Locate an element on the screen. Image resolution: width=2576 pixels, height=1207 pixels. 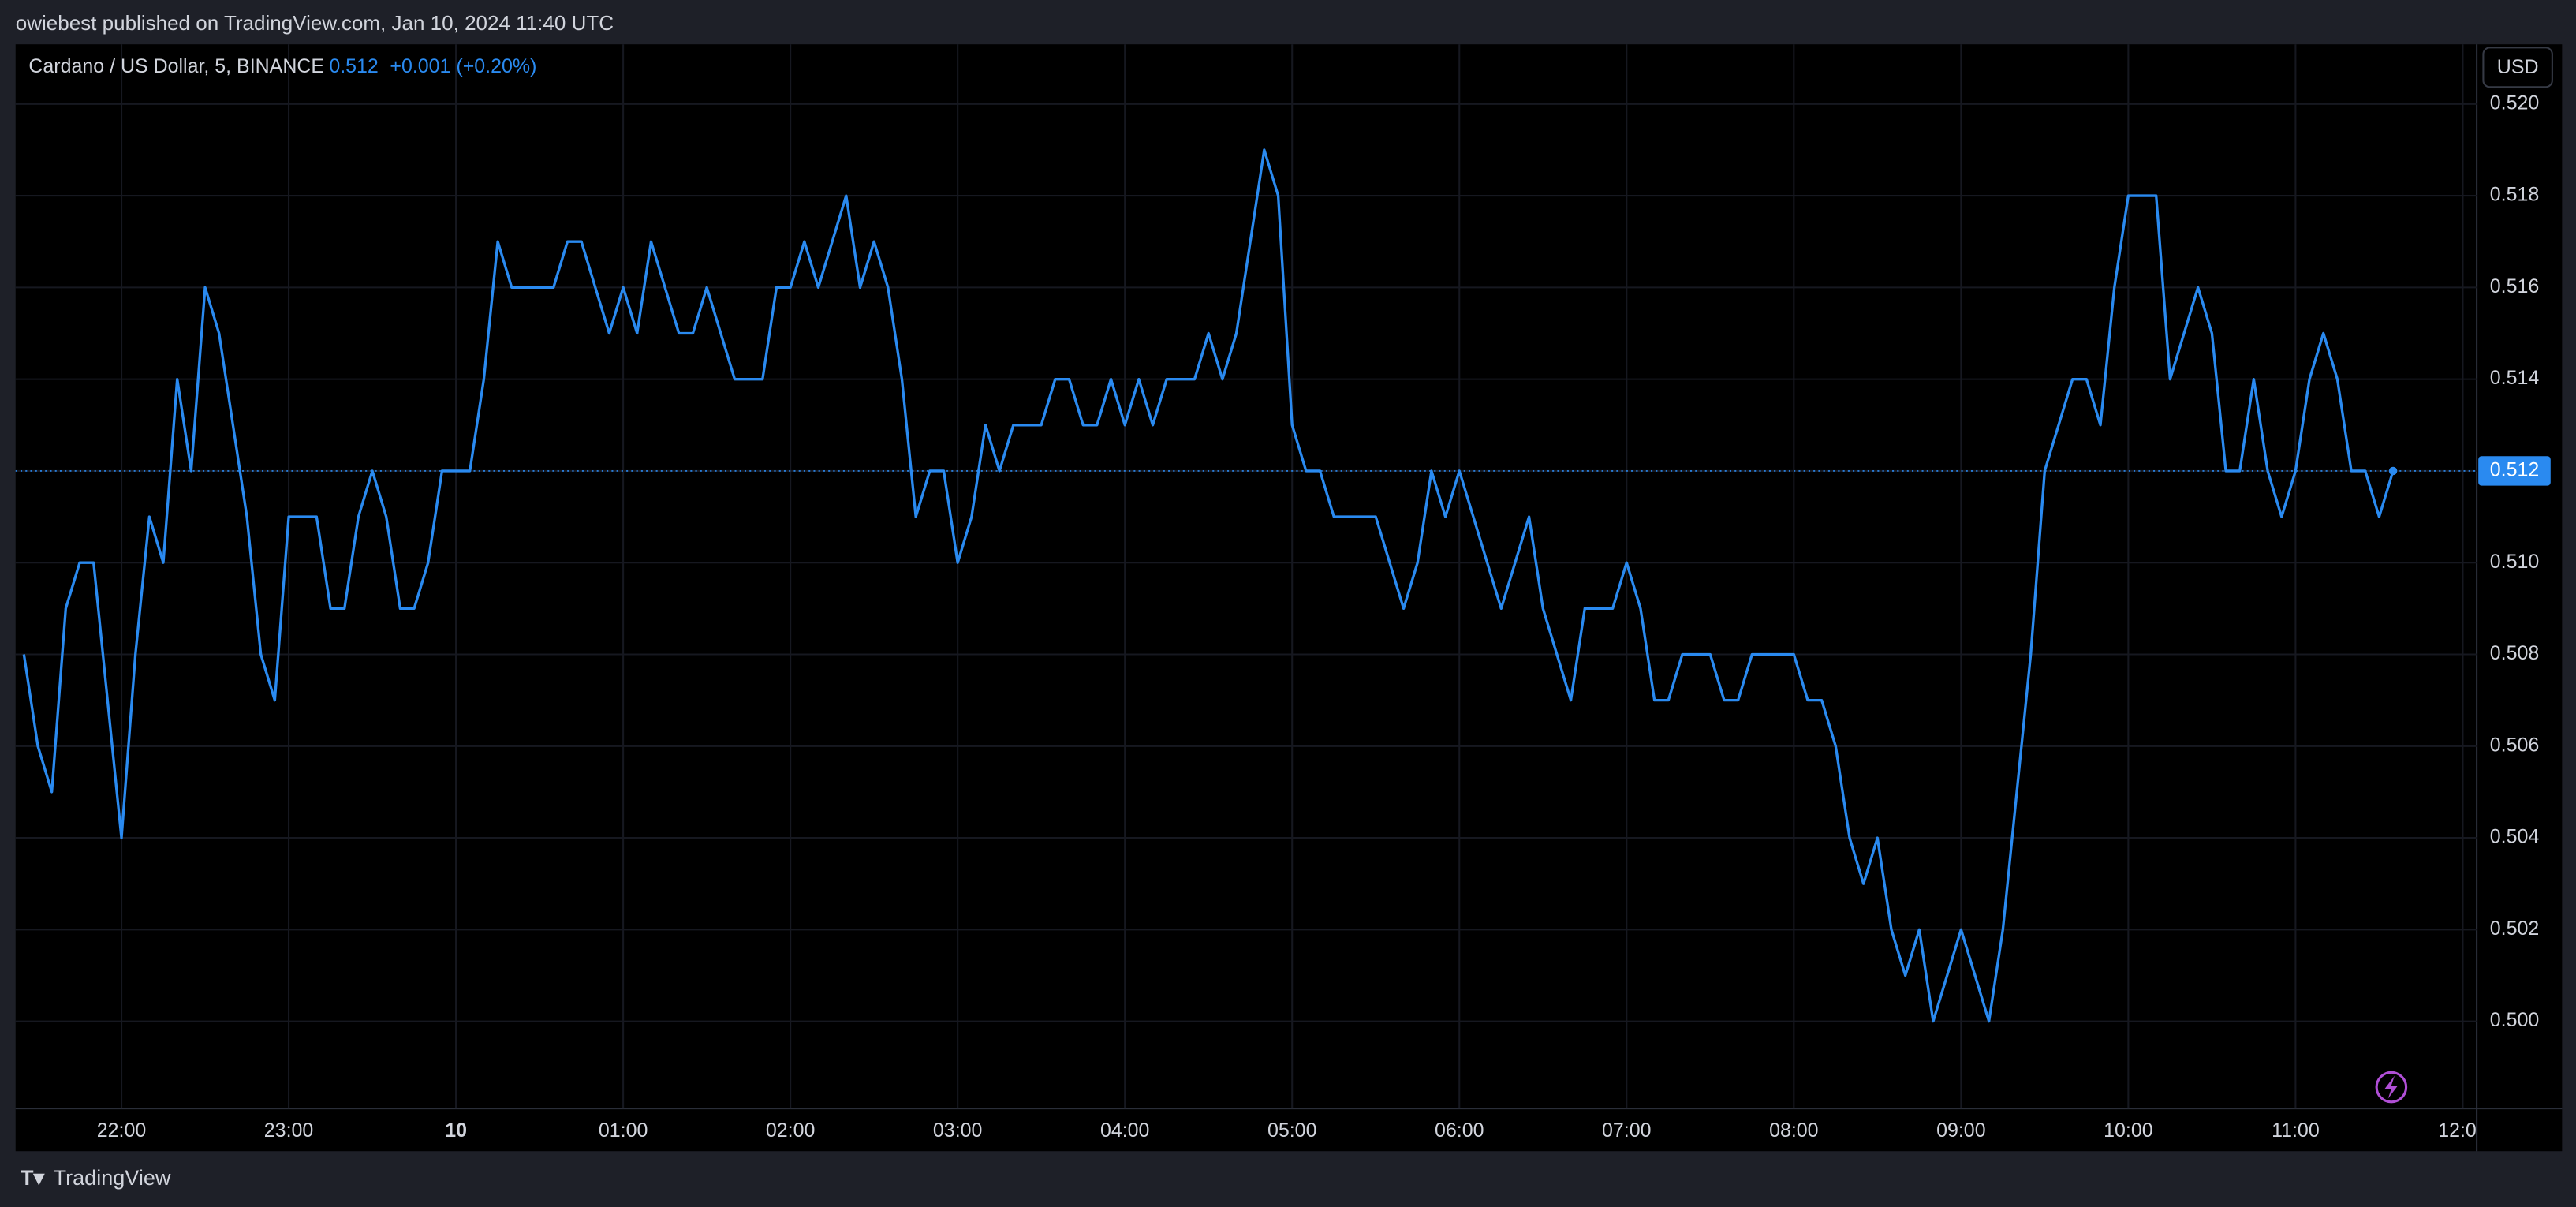
price-change: +0.001 (+0.20%) is located at coordinates (463, 66).